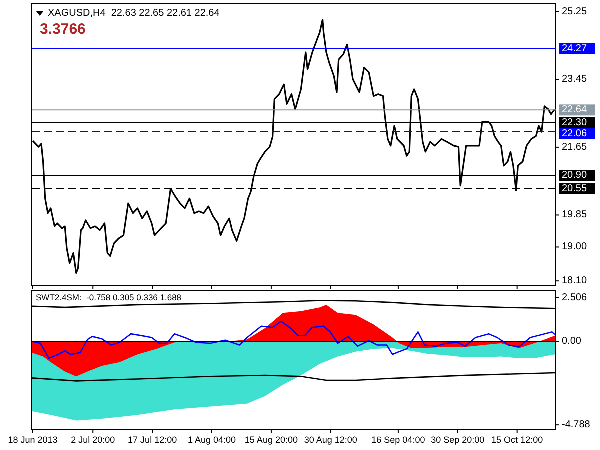  What do you see at coordinates (458, 440) in the screenshot?
I see `x-tick-label: 30 Sep 20:00` at bounding box center [458, 440].